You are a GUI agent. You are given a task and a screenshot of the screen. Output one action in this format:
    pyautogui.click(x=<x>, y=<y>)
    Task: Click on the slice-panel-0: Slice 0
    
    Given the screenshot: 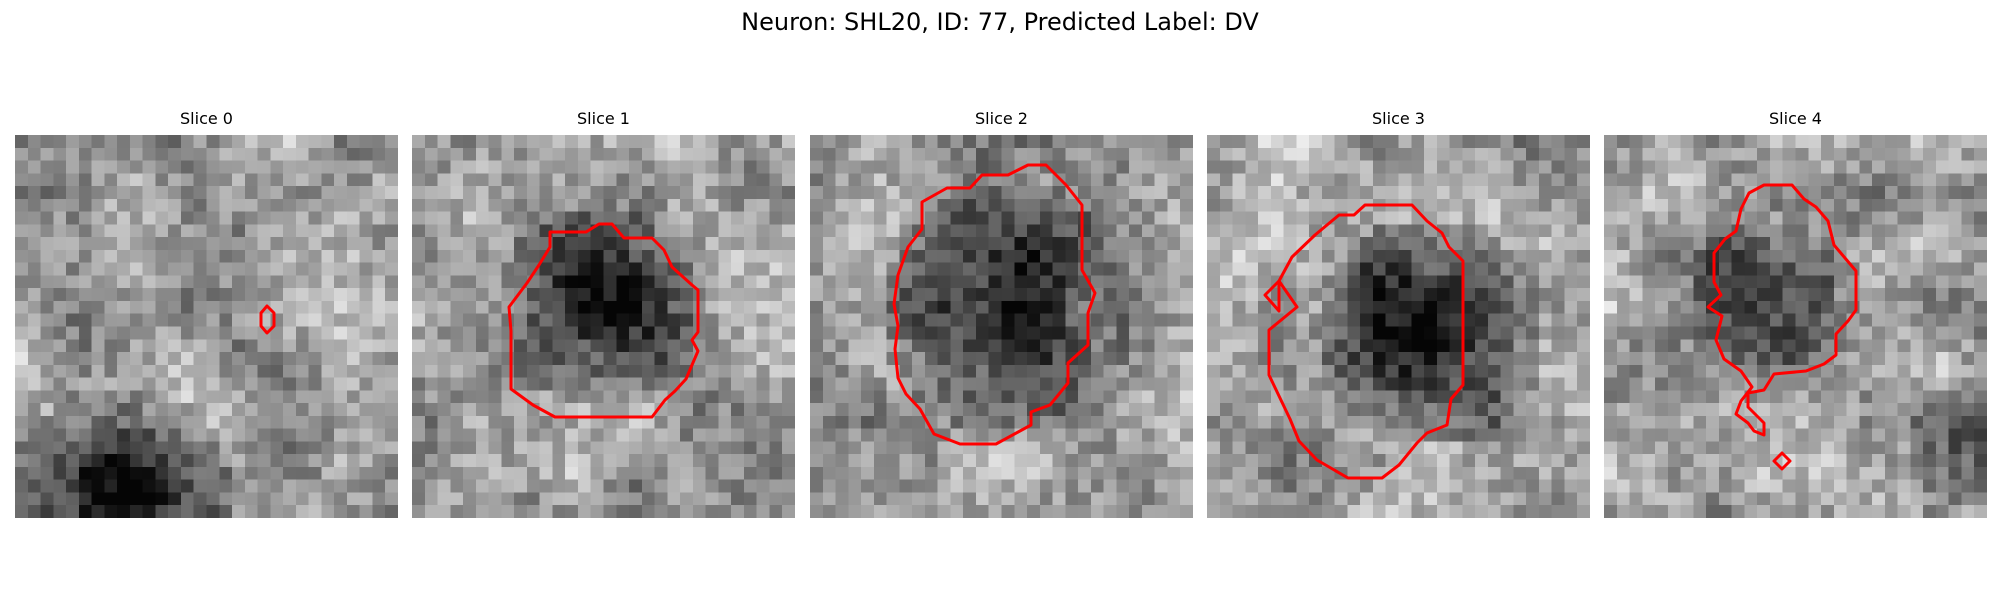 What is the action you would take?
    pyautogui.click(x=206, y=313)
    